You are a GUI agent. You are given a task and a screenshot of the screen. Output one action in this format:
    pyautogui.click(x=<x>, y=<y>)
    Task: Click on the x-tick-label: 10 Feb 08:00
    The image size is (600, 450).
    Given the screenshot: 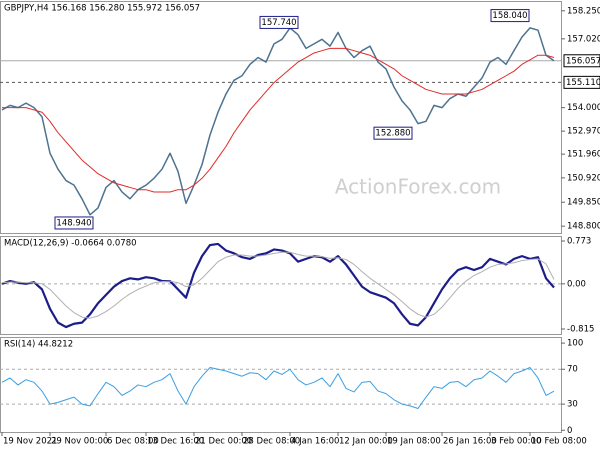 What is the action you would take?
    pyautogui.click(x=559, y=442)
    